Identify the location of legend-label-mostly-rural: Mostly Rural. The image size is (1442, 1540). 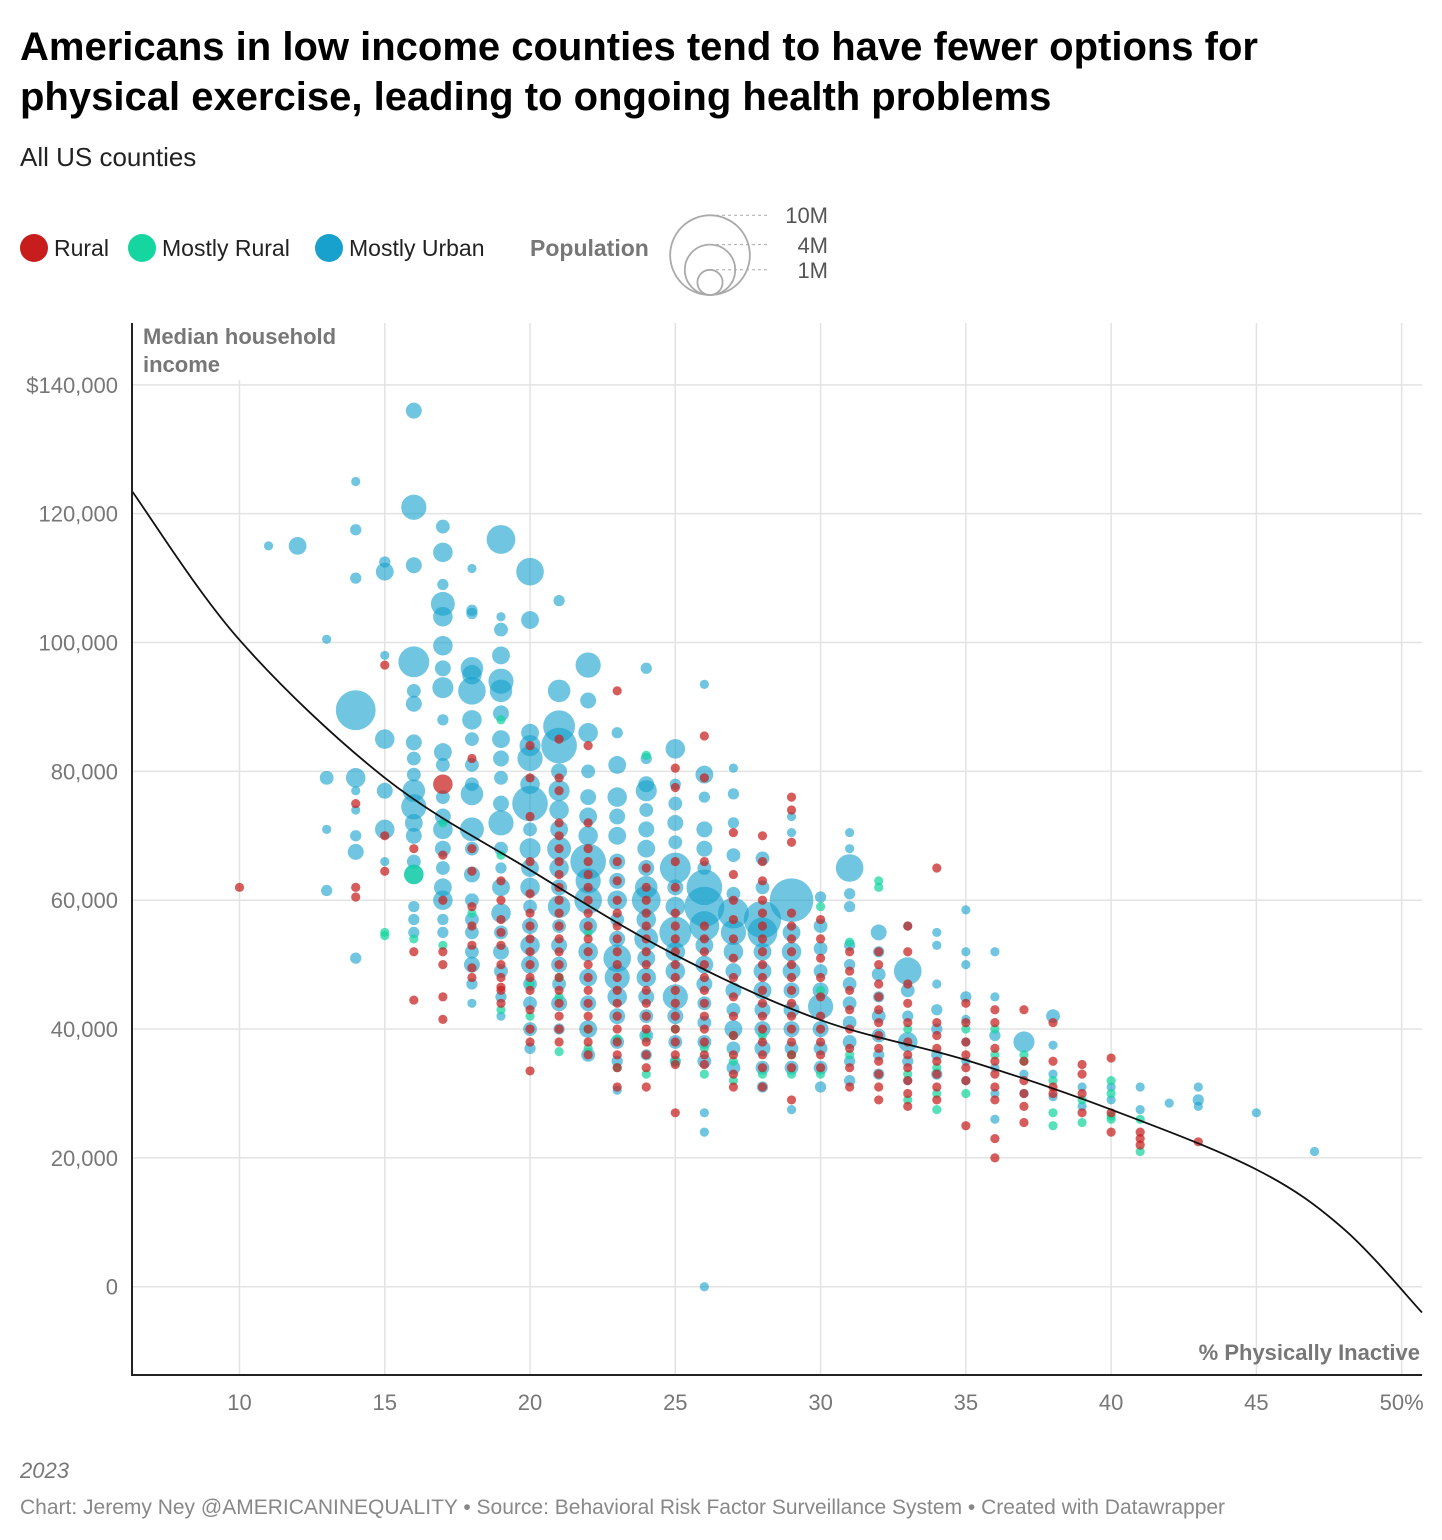
(226, 248).